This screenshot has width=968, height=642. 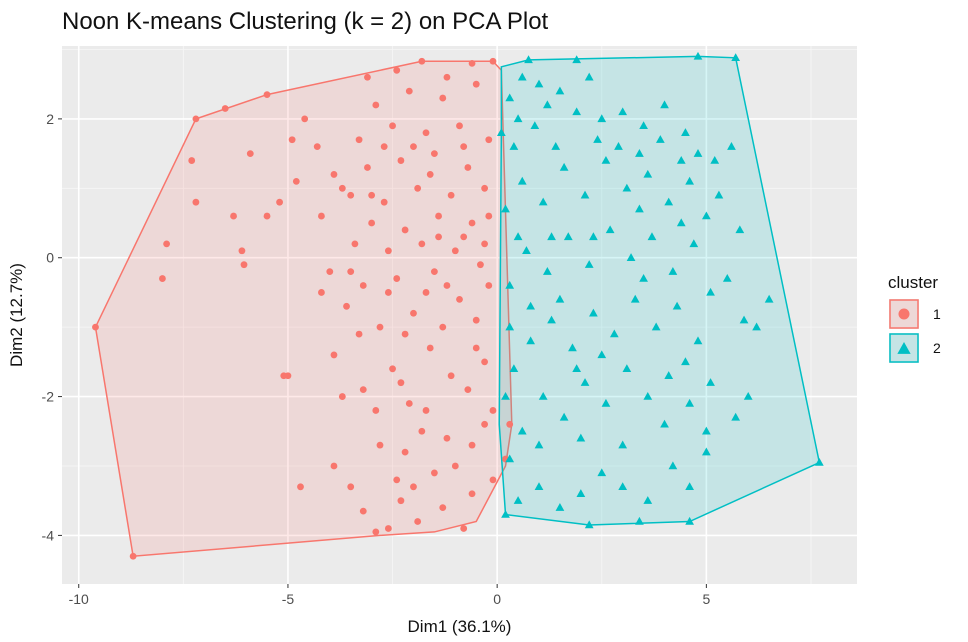 What do you see at coordinates (706, 599) in the screenshot?
I see `x-tick-label: 5` at bounding box center [706, 599].